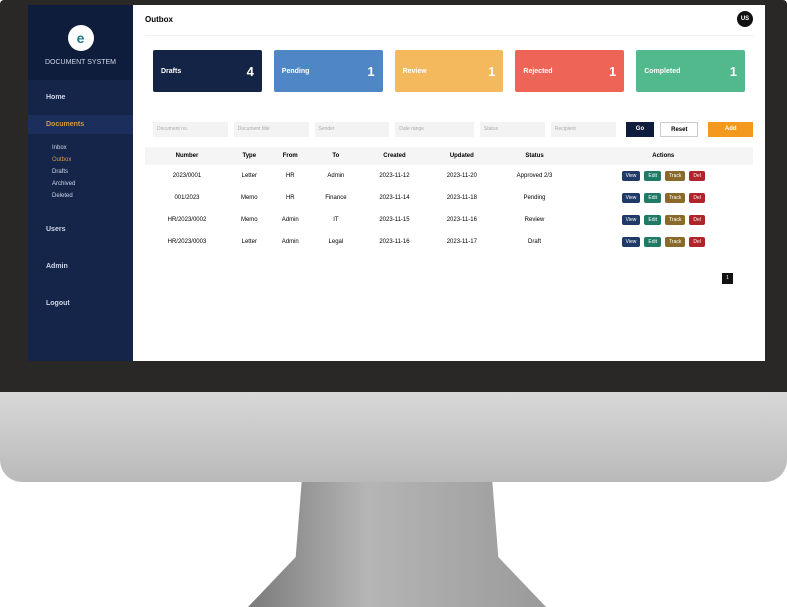 Image resolution: width=787 pixels, height=607 pixels. Describe the element at coordinates (534, 156) in the screenshot. I see `column-header: Status` at that location.